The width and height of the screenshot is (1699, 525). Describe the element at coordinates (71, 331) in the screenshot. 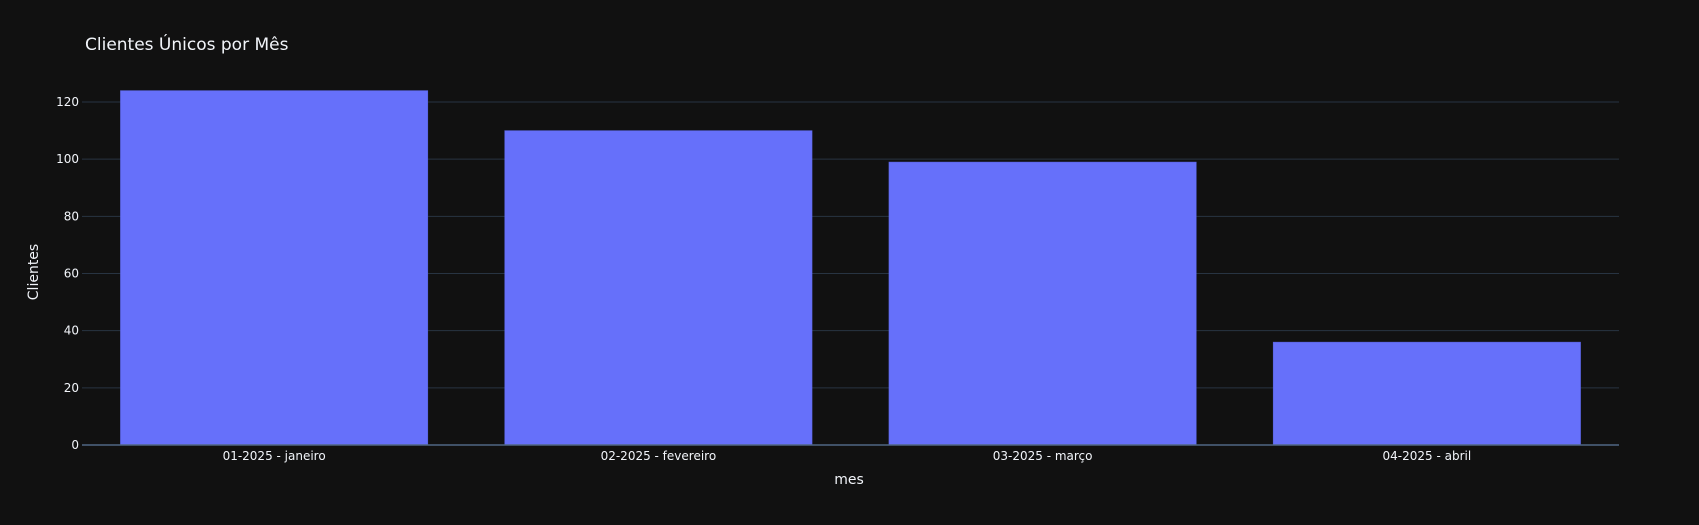

I see `y-tick-label-40: 40` at that location.